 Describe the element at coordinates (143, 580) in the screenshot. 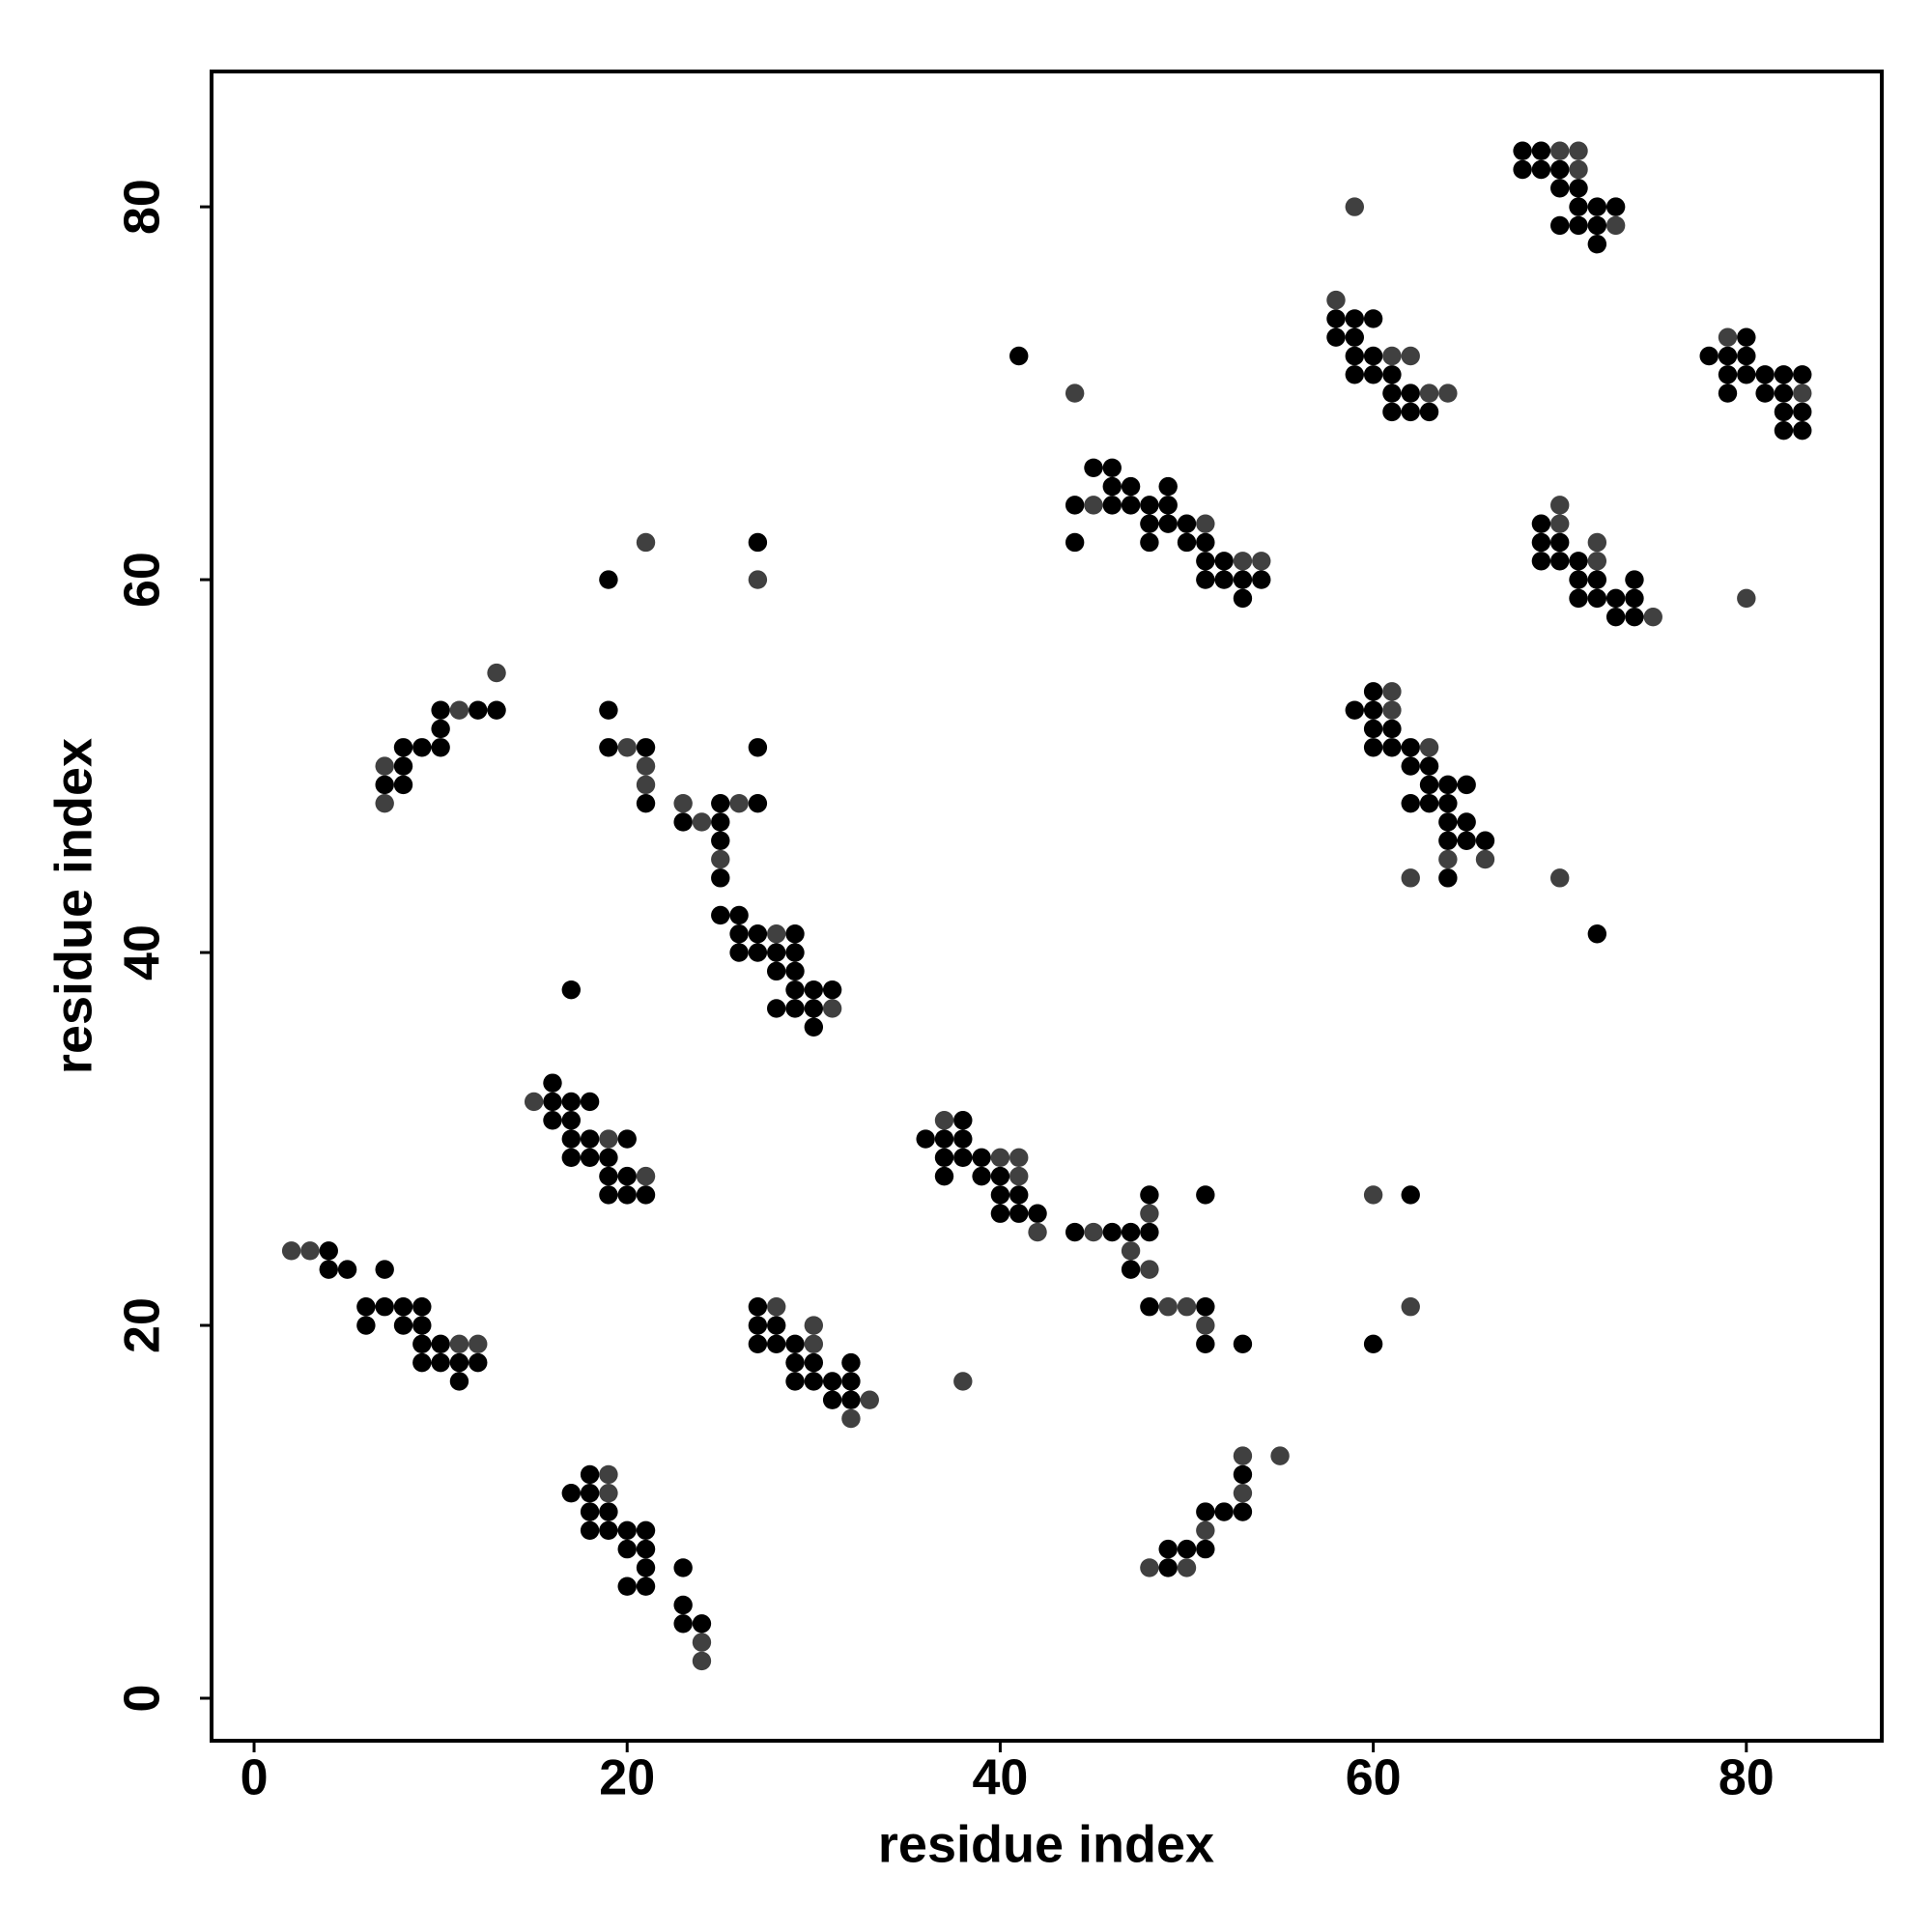

I see `y-tick-label: 60` at that location.